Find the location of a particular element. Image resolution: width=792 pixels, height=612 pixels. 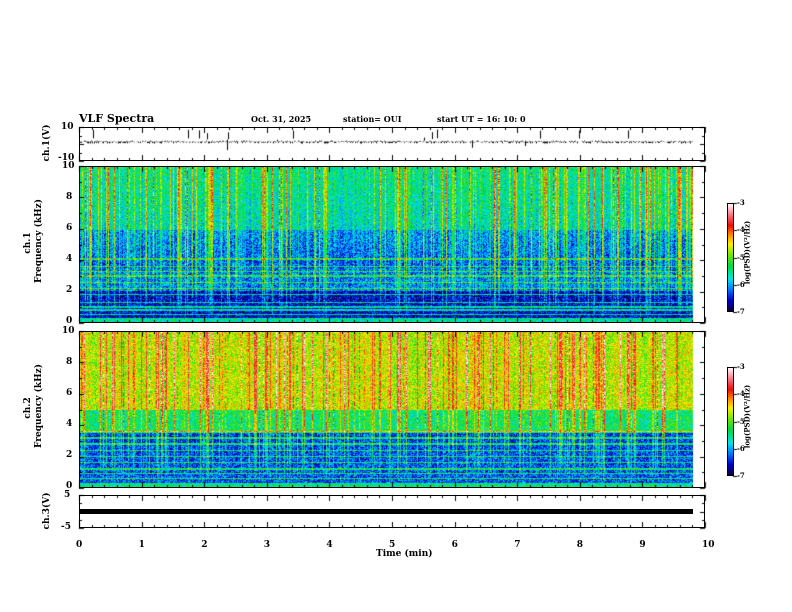

ch2-colorbar is located at coordinates (730, 421).